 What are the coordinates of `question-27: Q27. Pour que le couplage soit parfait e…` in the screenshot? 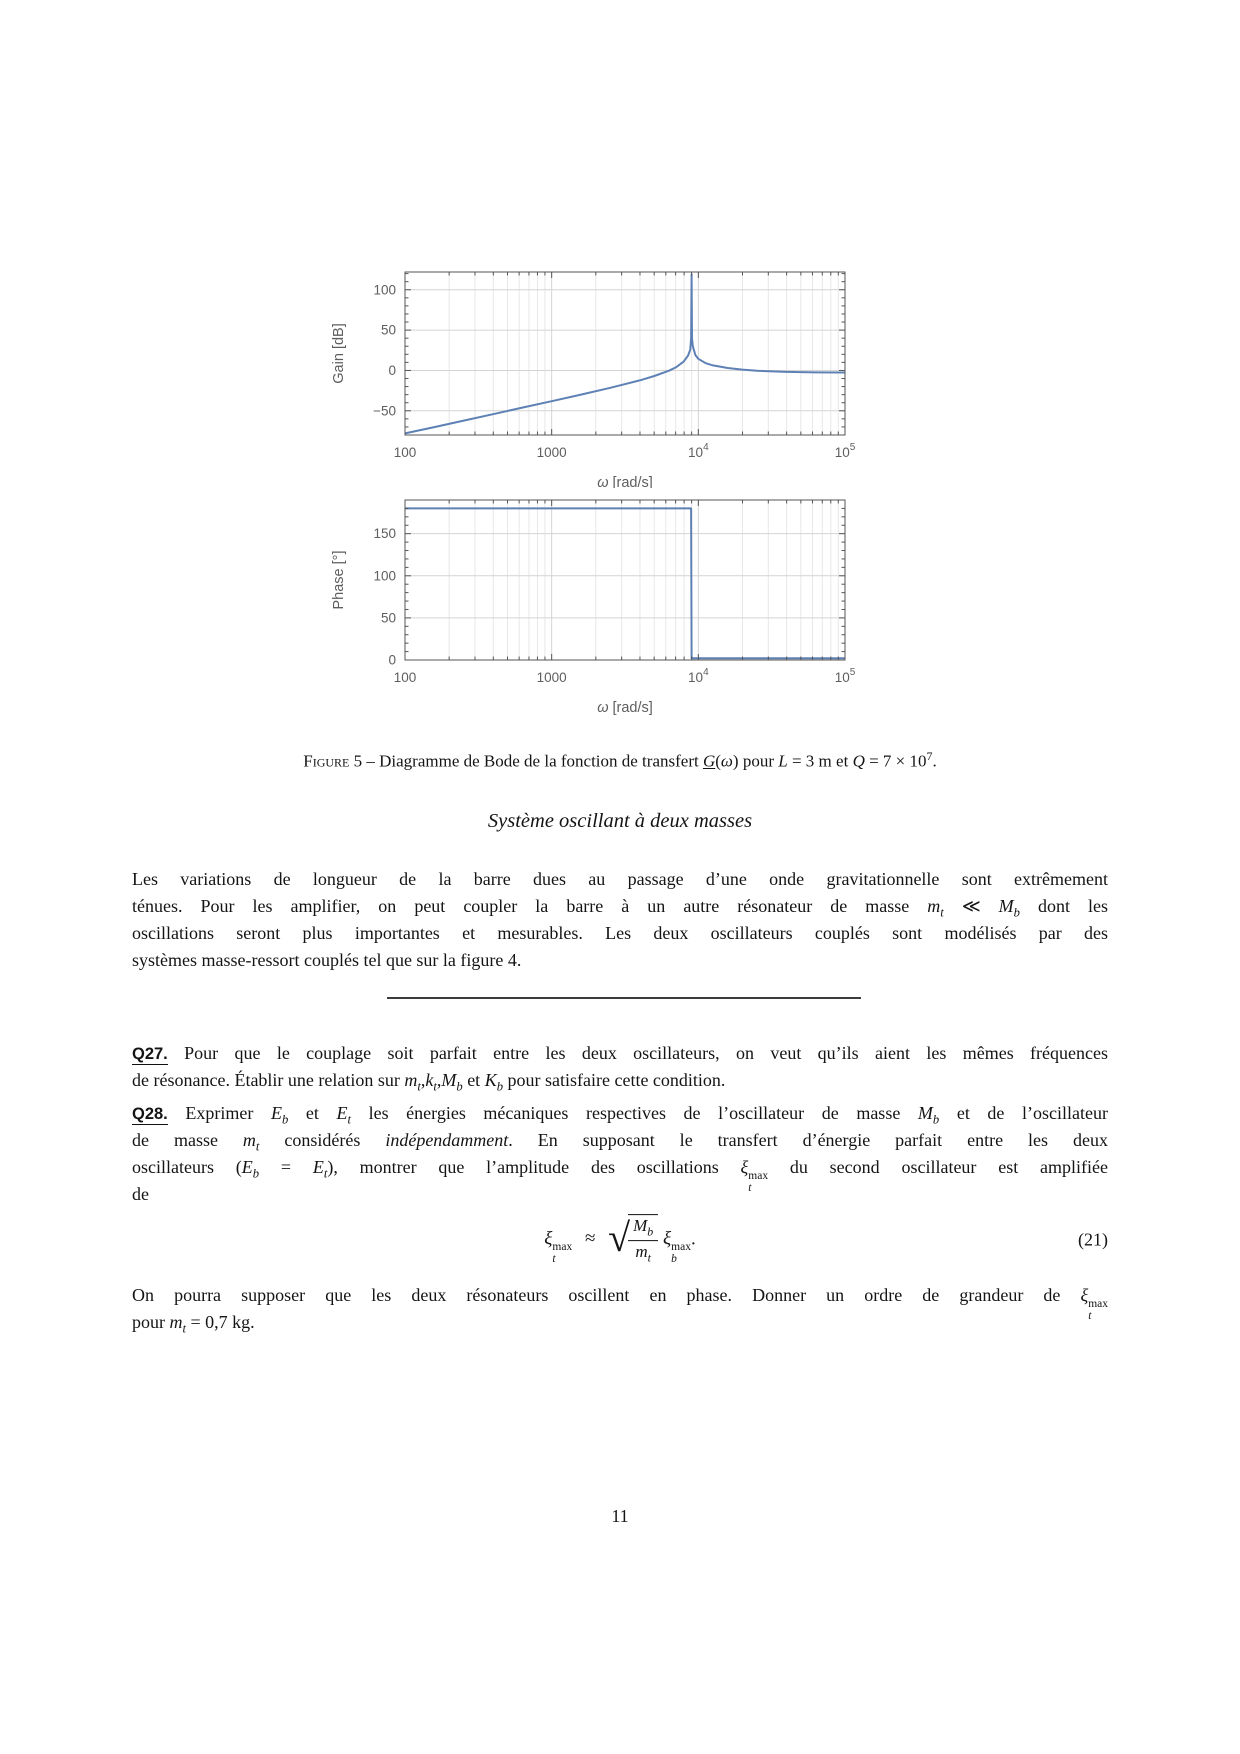 It's located at (620, 1067).